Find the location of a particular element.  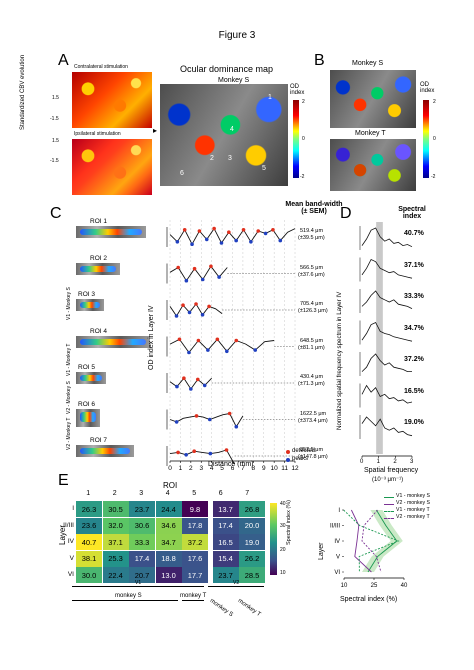

heatmap-col-label: 6 is located at coordinates (220, 493).